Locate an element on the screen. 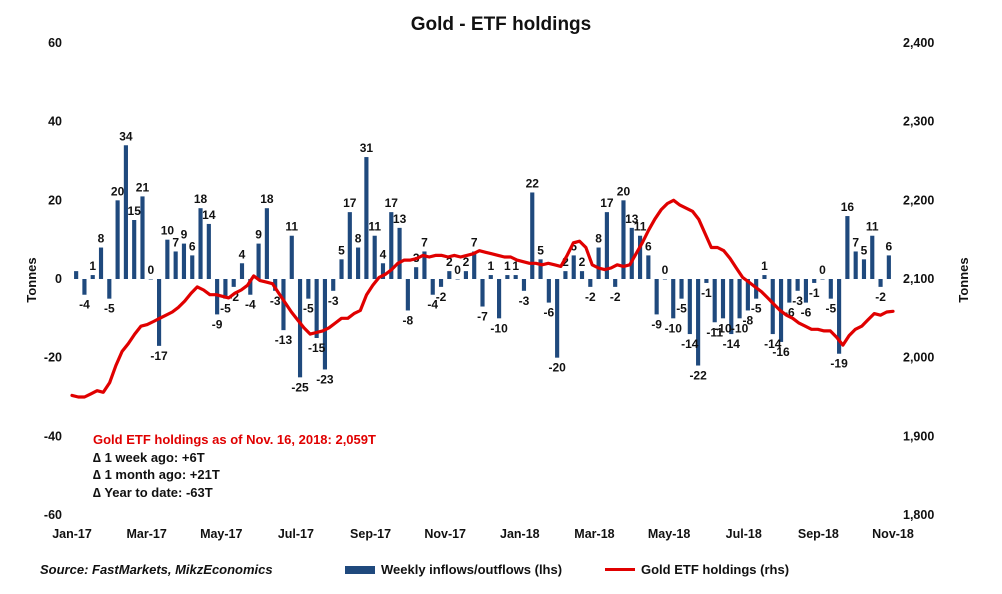 The height and width of the screenshot is (594, 1002). y-tick-left: -40 is located at coordinates (53, 436).